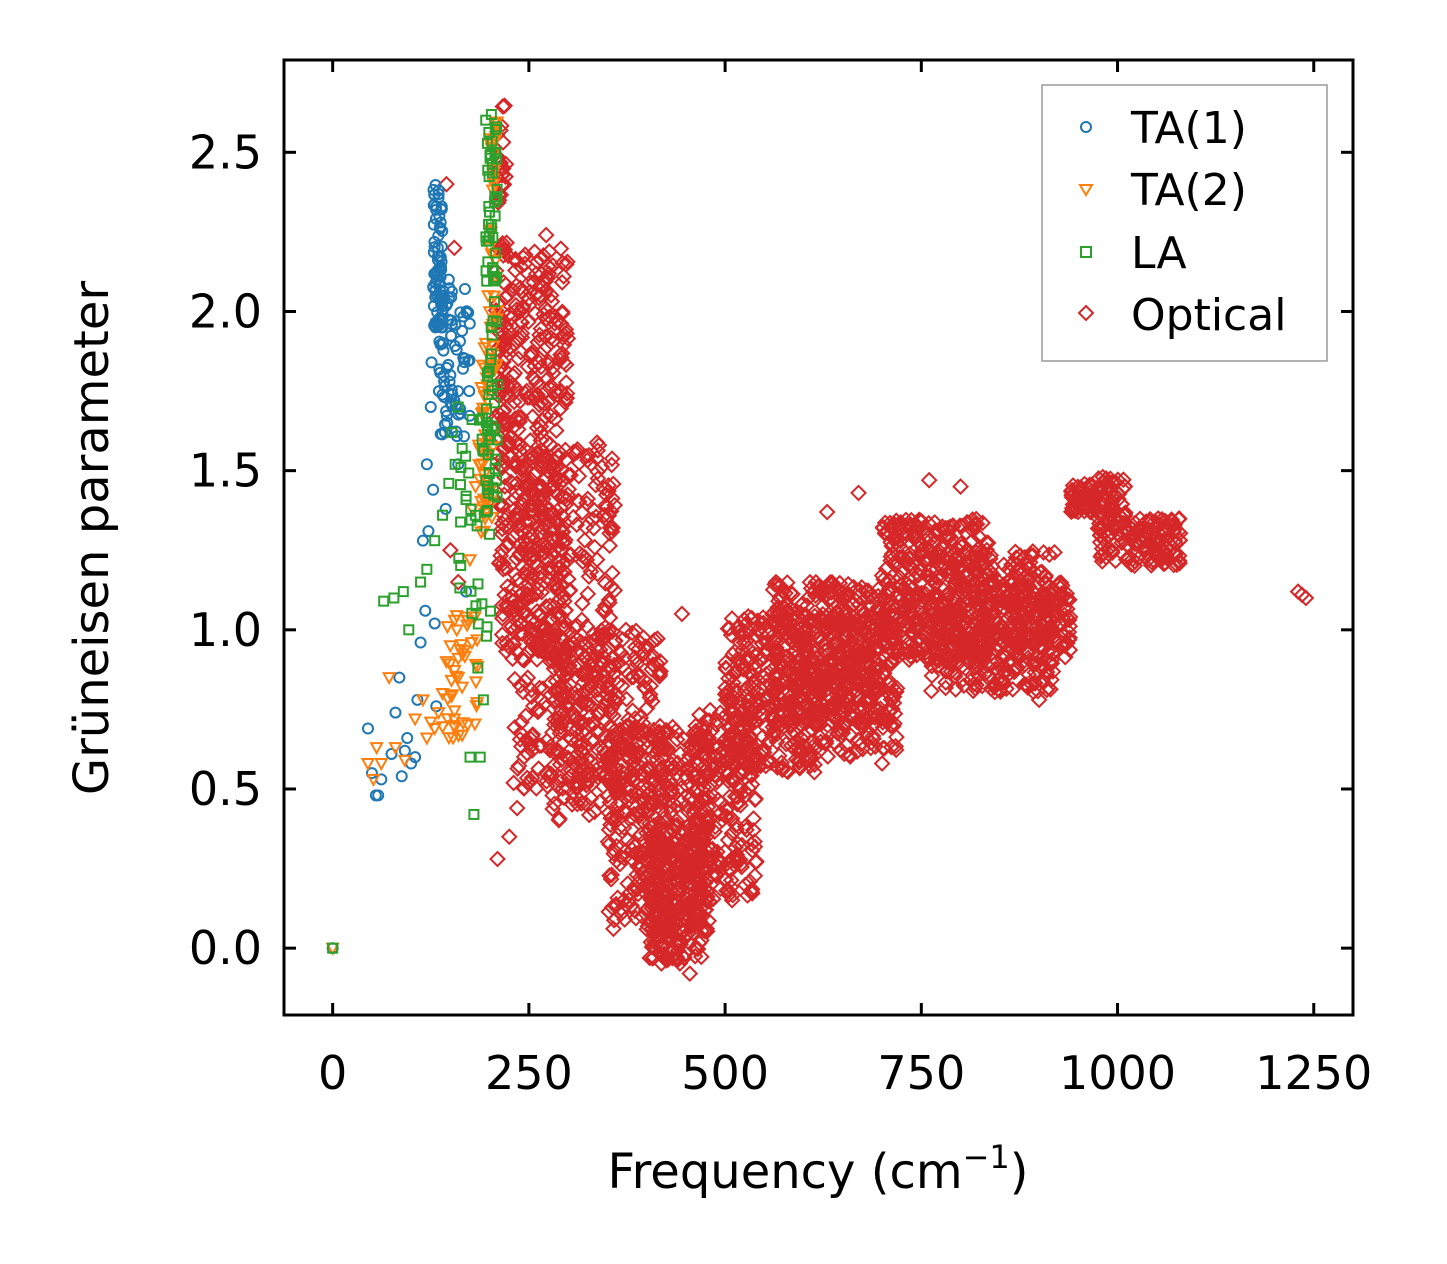 The height and width of the screenshot is (1264, 1447). Describe the element at coordinates (225, 630) in the screenshot. I see `y-tick-label: 1.0` at that location.